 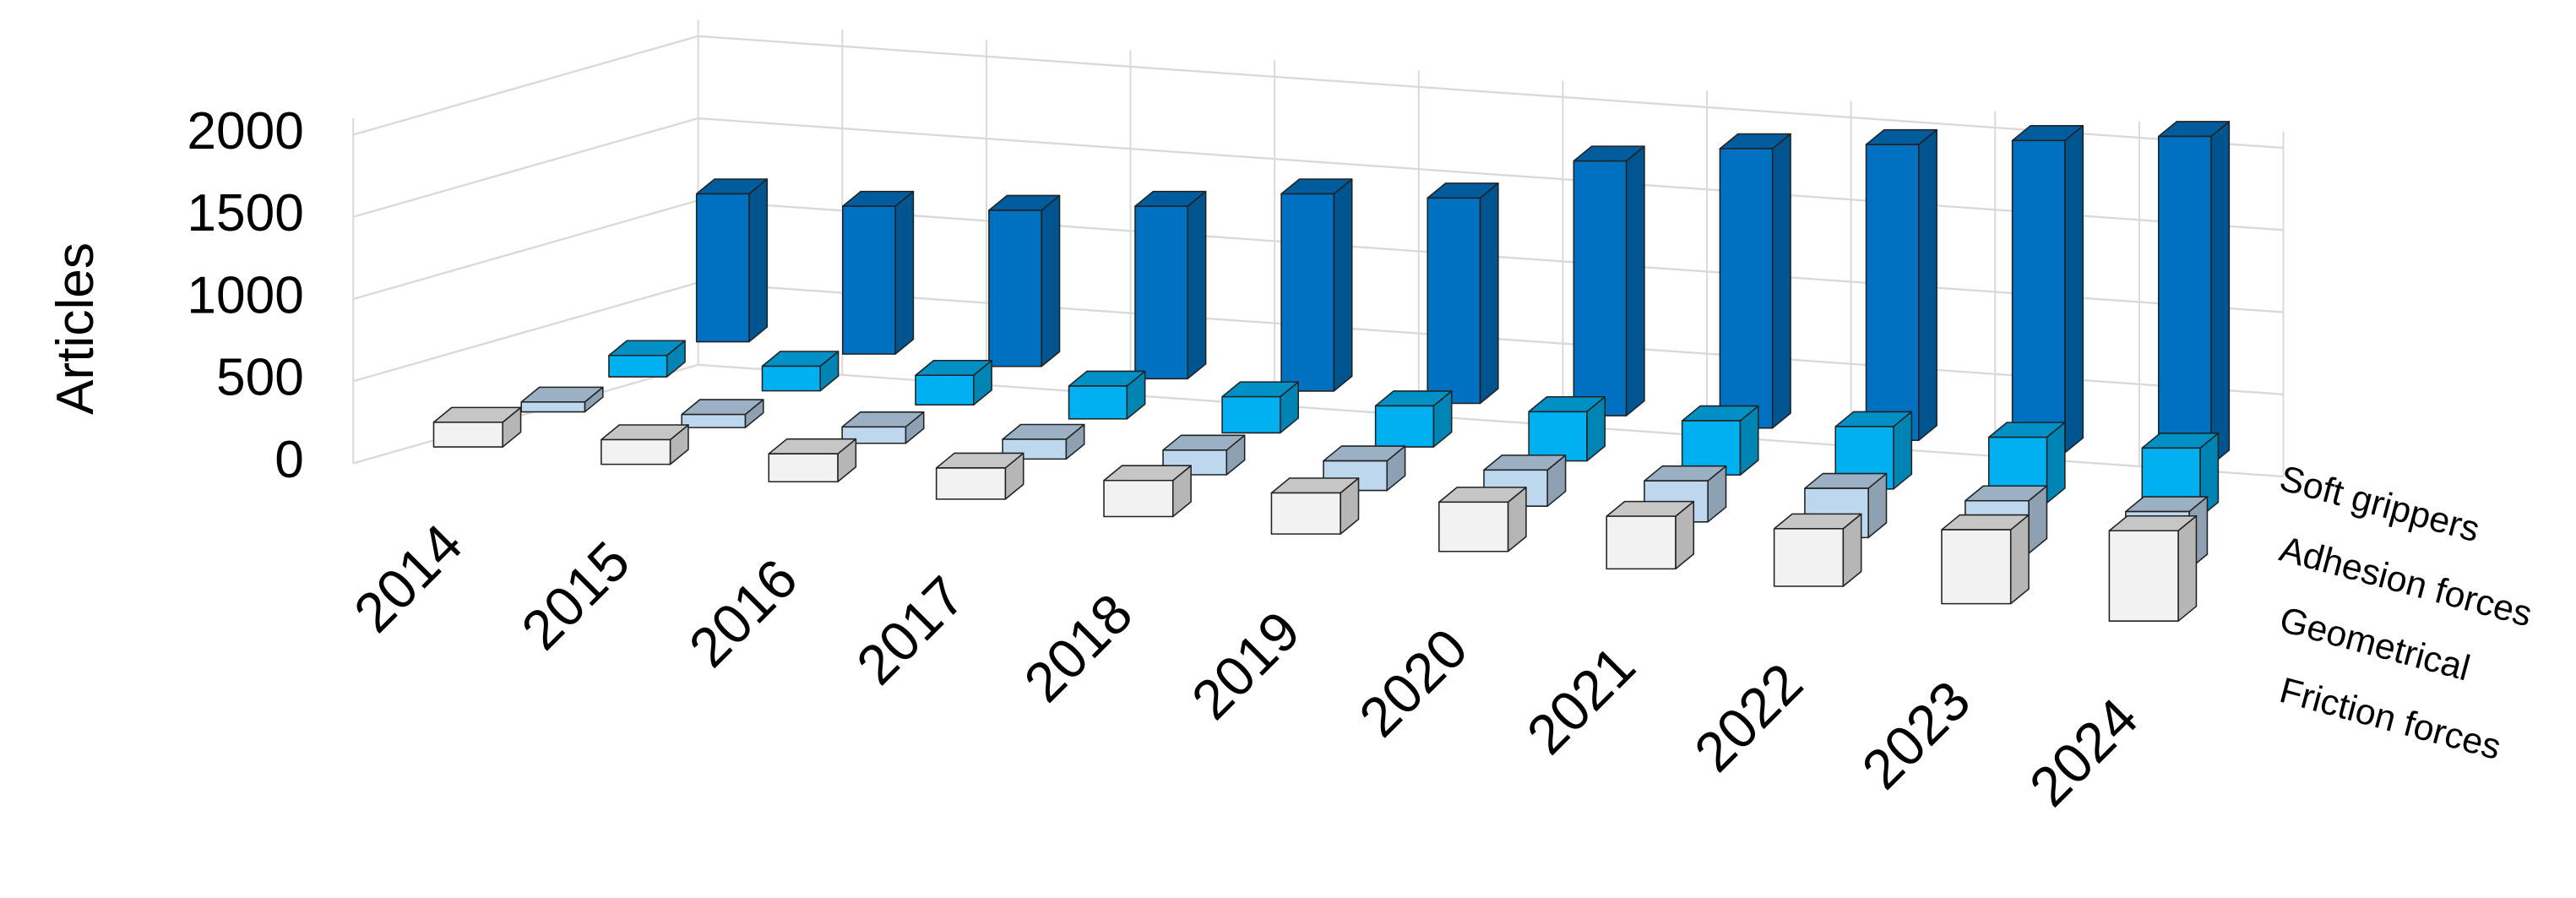 I want to click on x-tick-label: 2015, so click(x=576, y=595).